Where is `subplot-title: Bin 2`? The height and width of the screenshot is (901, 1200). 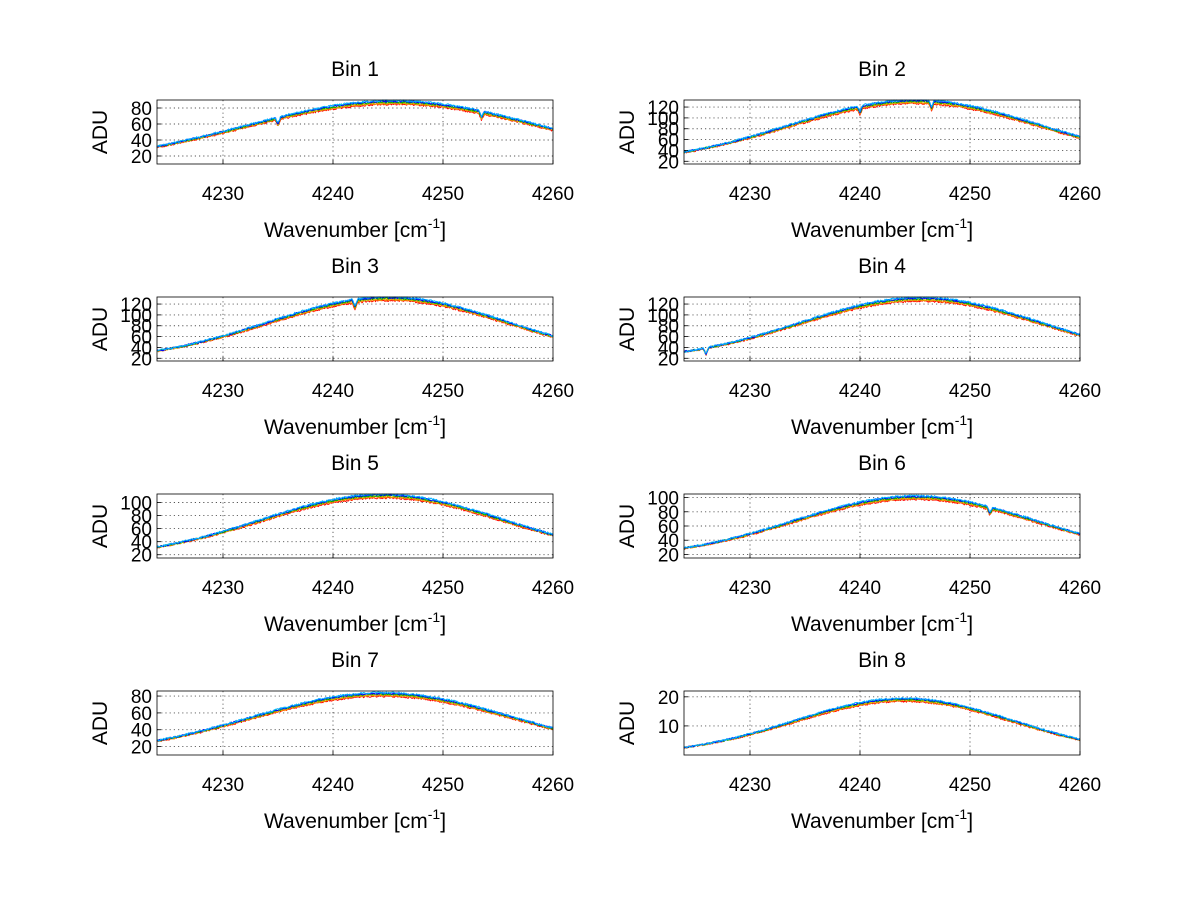
subplot-title: Bin 2 is located at coordinates (882, 69).